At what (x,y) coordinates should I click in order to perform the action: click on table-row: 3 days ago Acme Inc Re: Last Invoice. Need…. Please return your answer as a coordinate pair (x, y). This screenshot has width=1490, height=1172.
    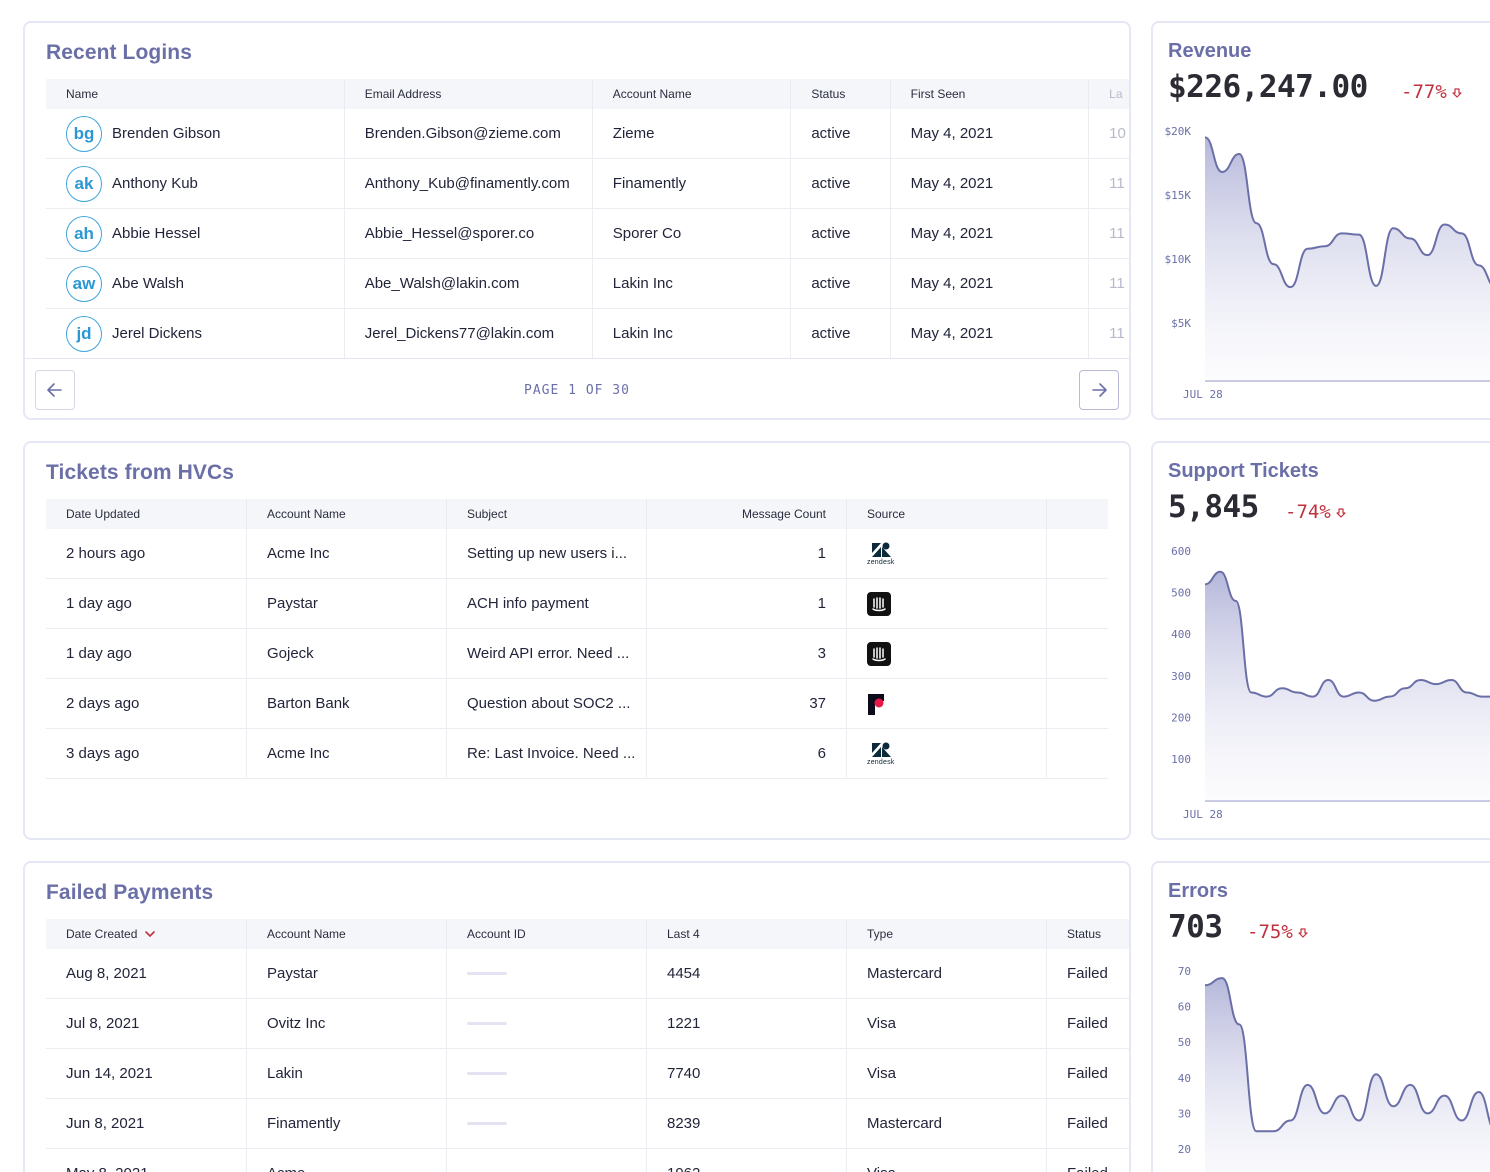
    Looking at the image, I should click on (577, 754).